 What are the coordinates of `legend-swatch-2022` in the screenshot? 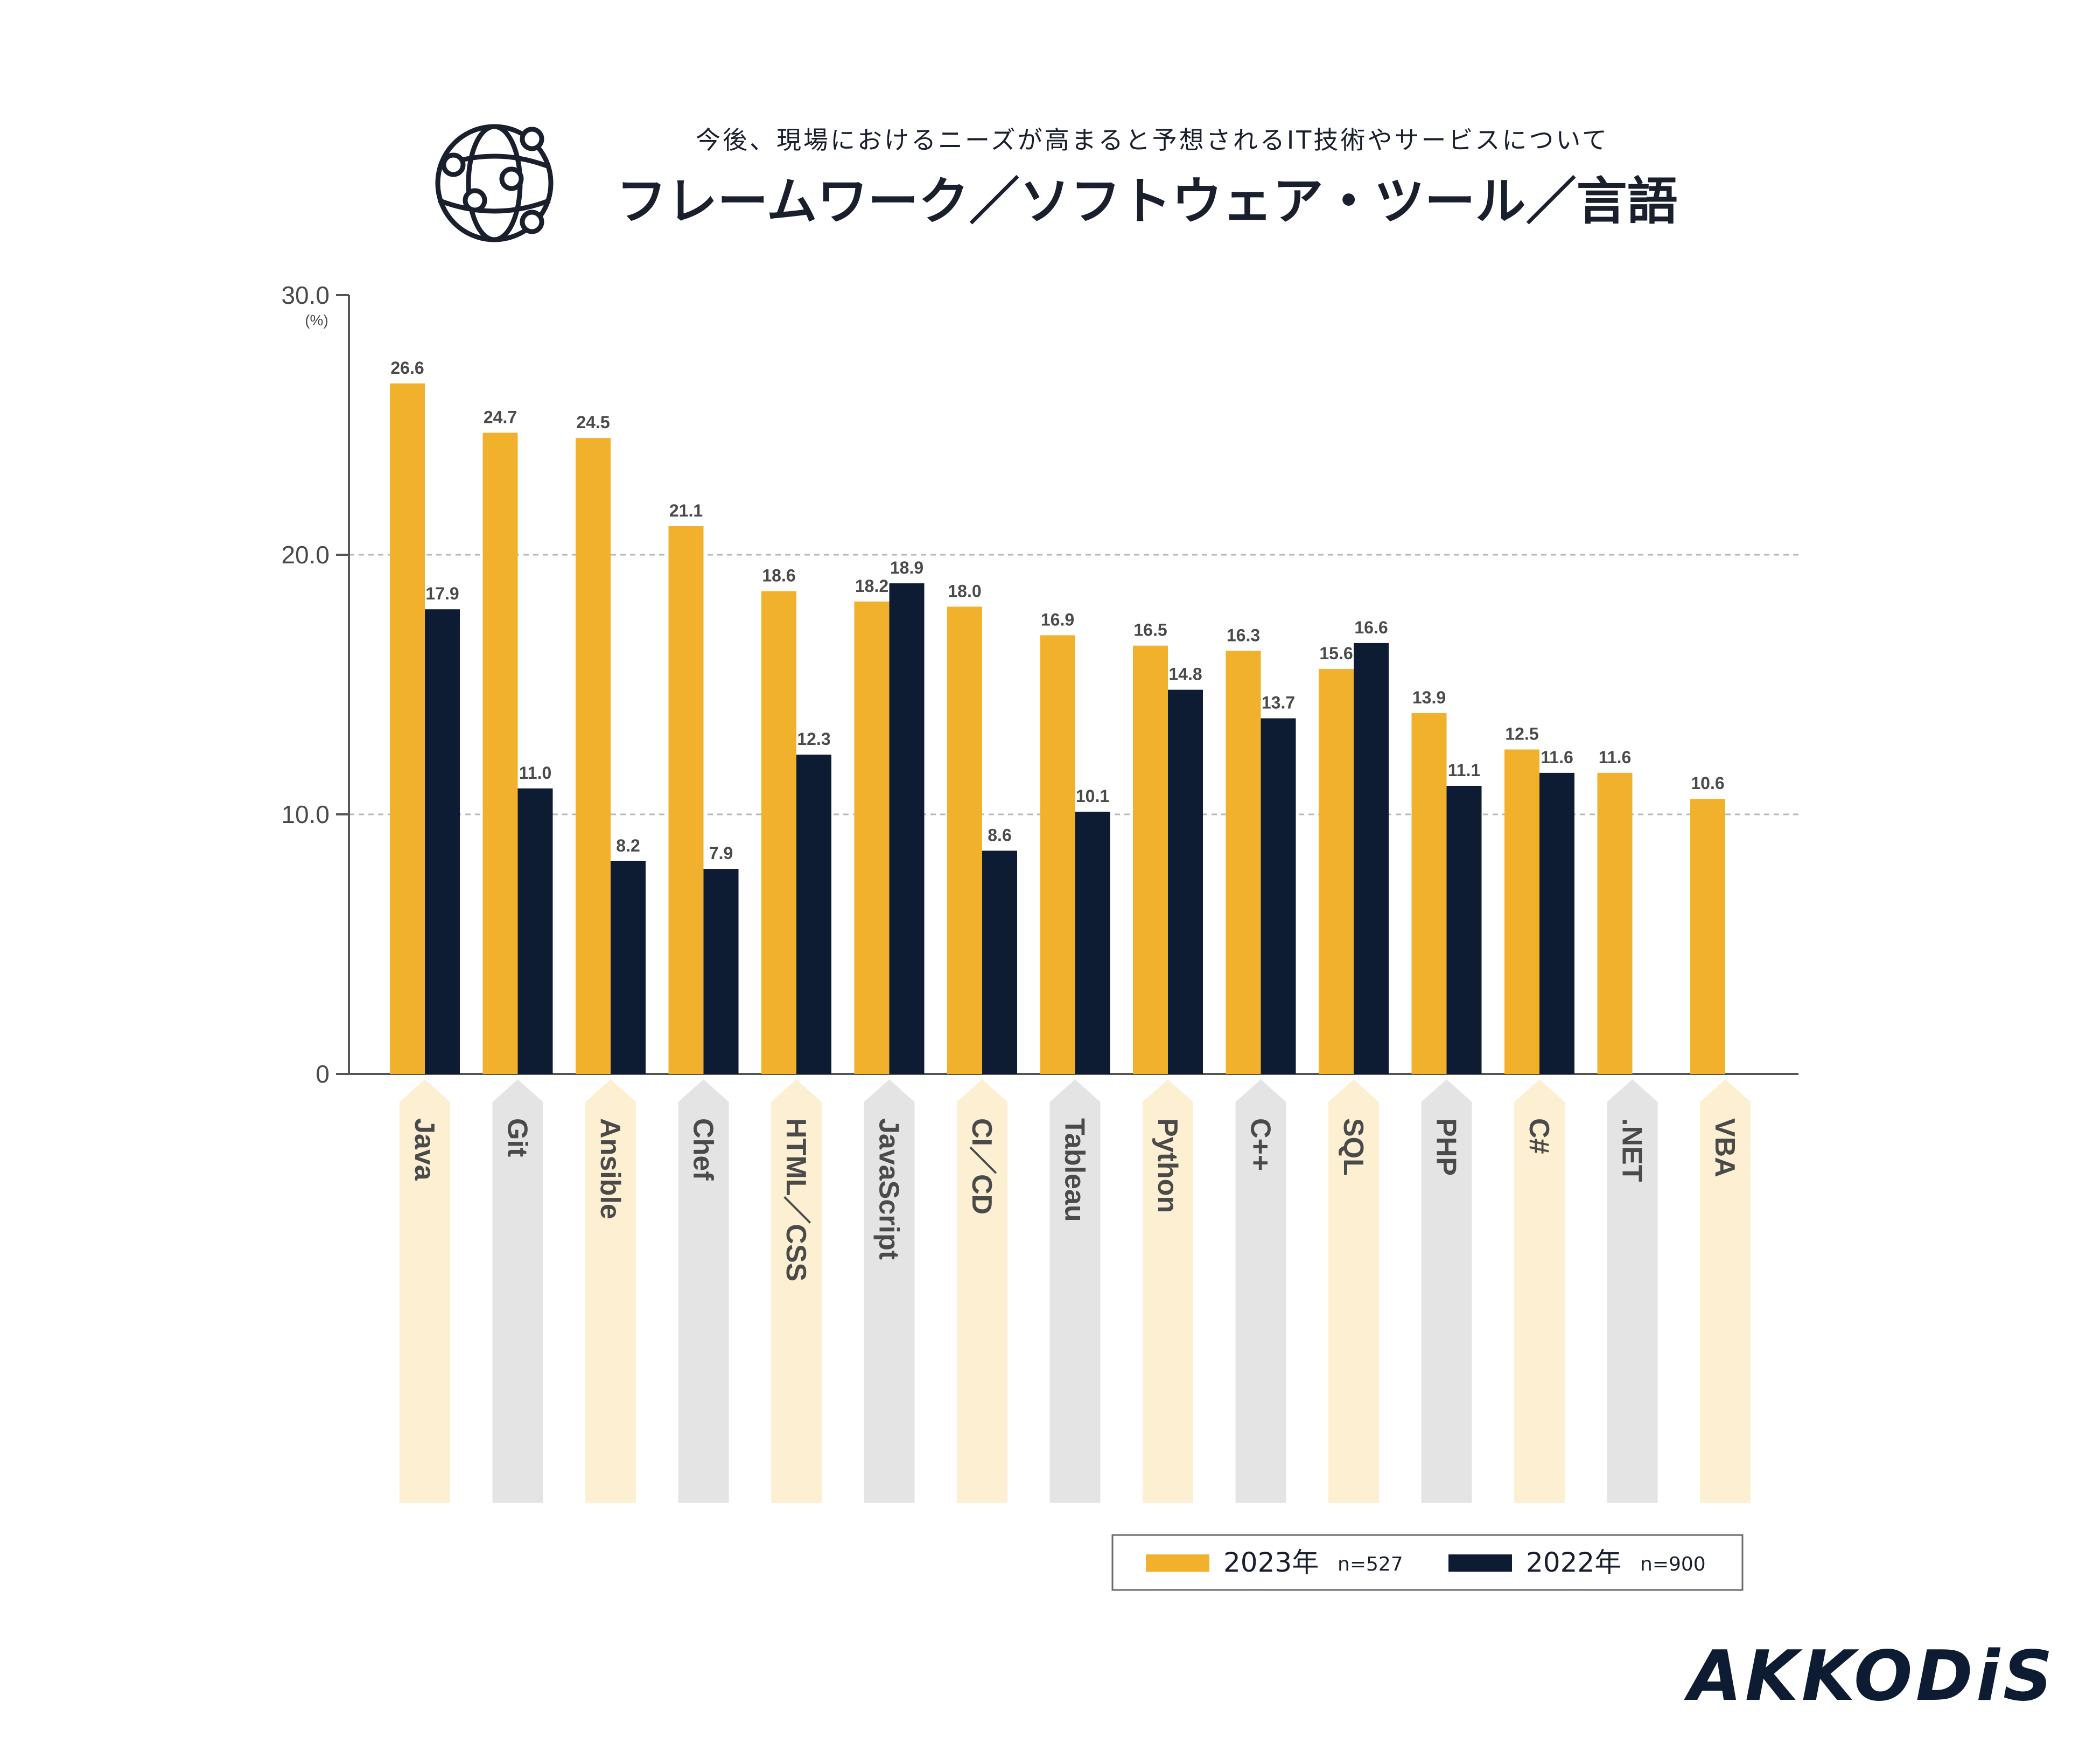 It's located at (1480, 1563).